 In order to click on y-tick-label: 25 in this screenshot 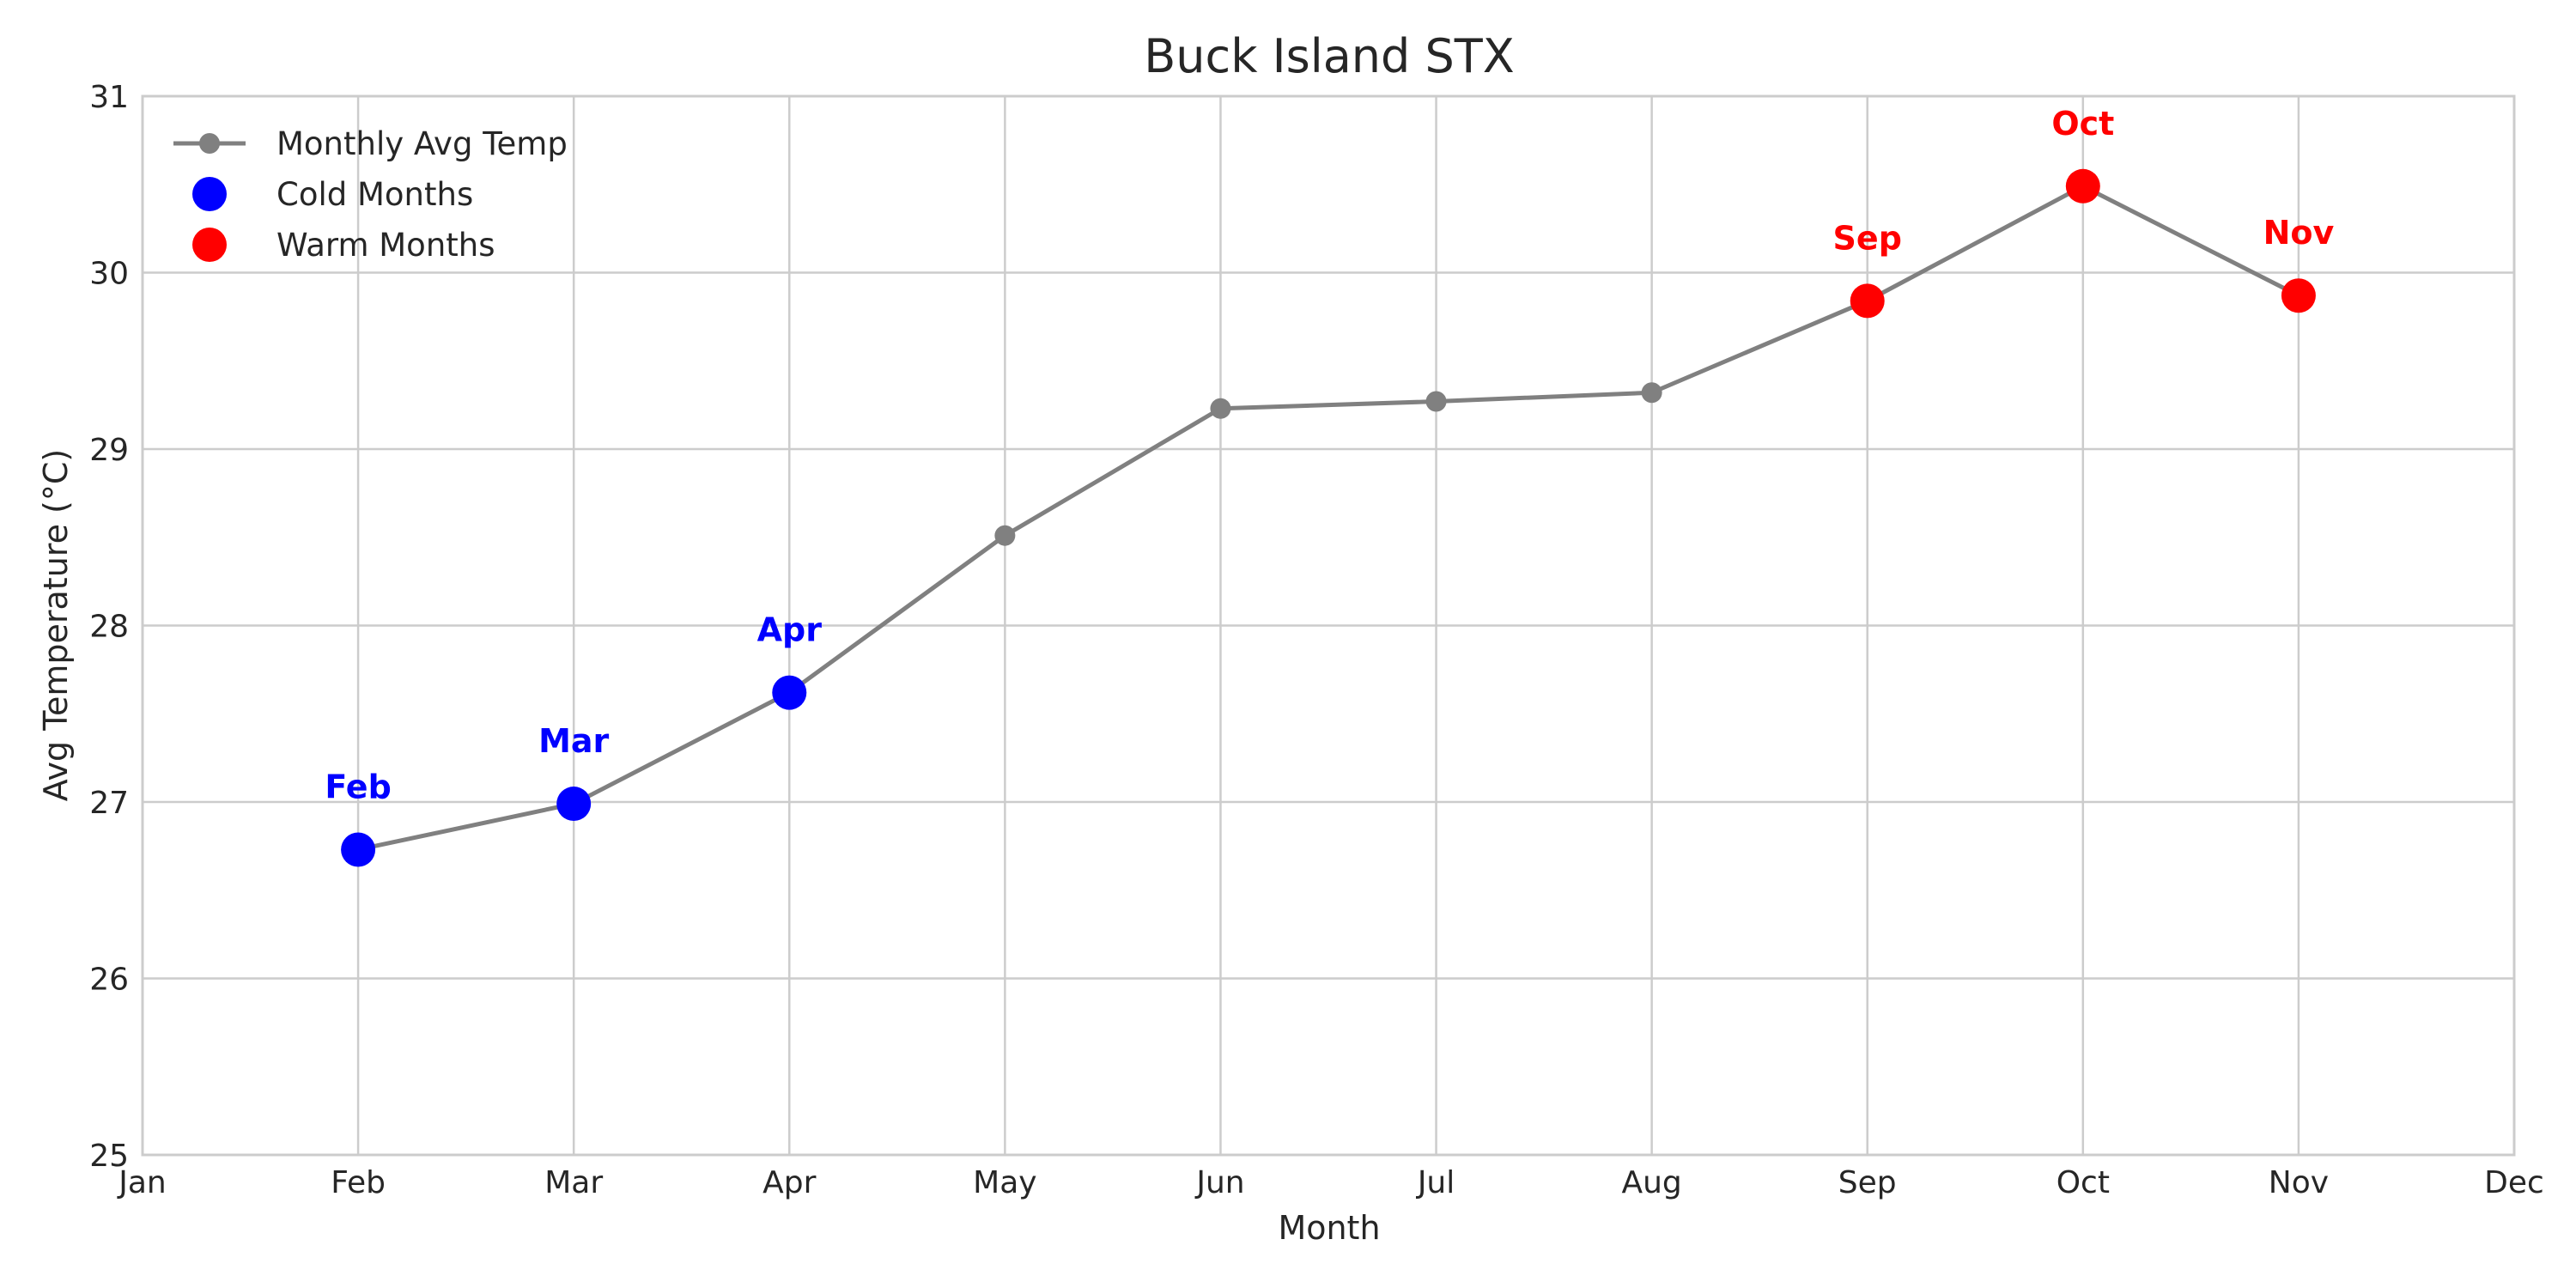, I will do `click(109, 1156)`.